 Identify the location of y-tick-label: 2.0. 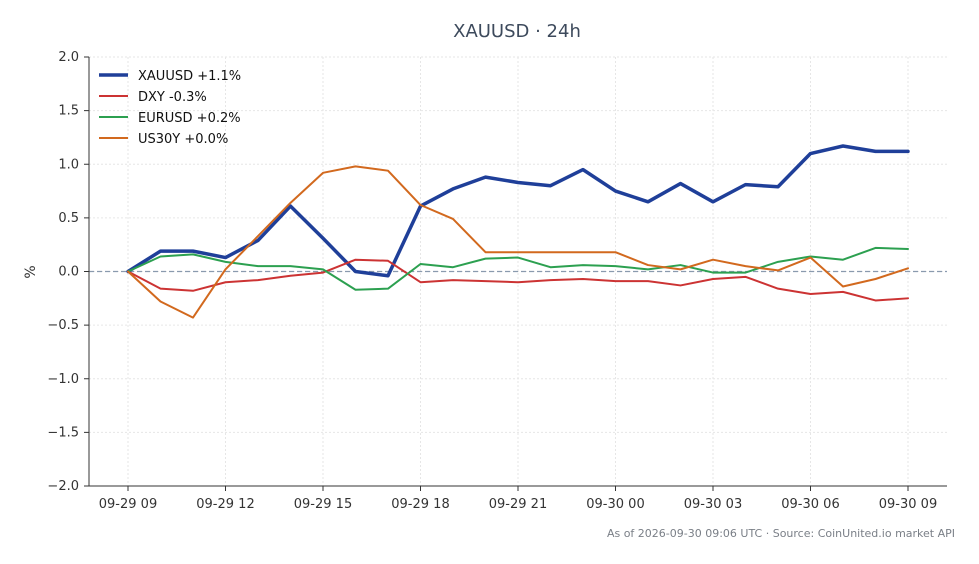
(68, 57).